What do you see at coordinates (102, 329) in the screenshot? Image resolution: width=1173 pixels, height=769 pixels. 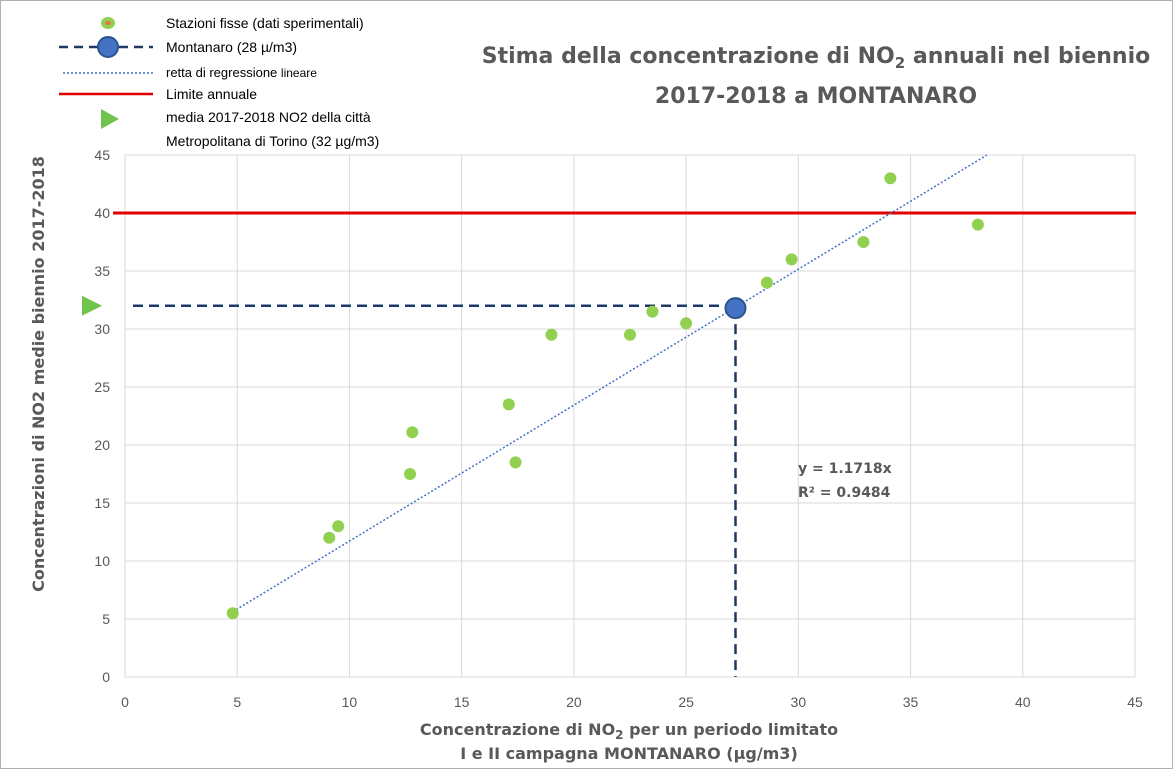 I see `y-tick-label-30: 30` at bounding box center [102, 329].